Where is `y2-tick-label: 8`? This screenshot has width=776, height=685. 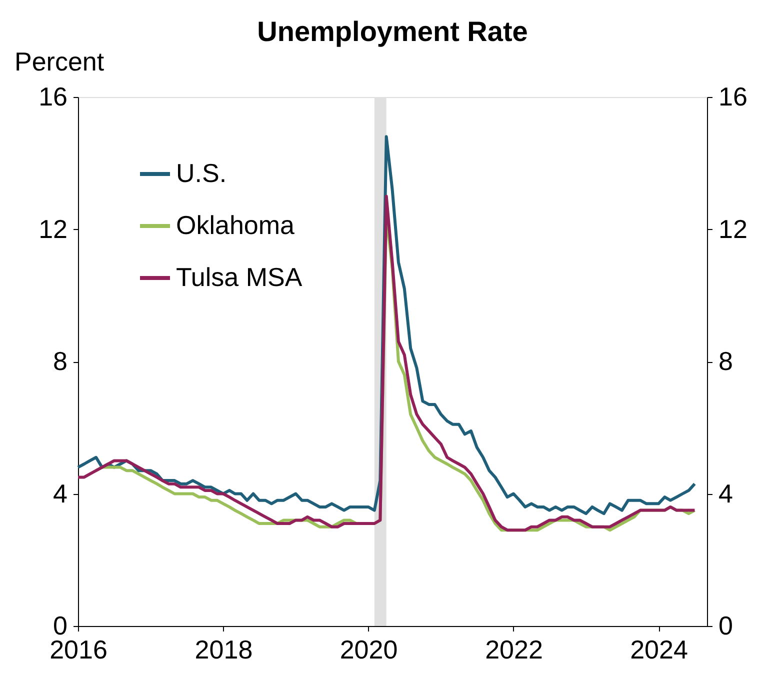
y2-tick-label: 8 is located at coordinates (725, 361).